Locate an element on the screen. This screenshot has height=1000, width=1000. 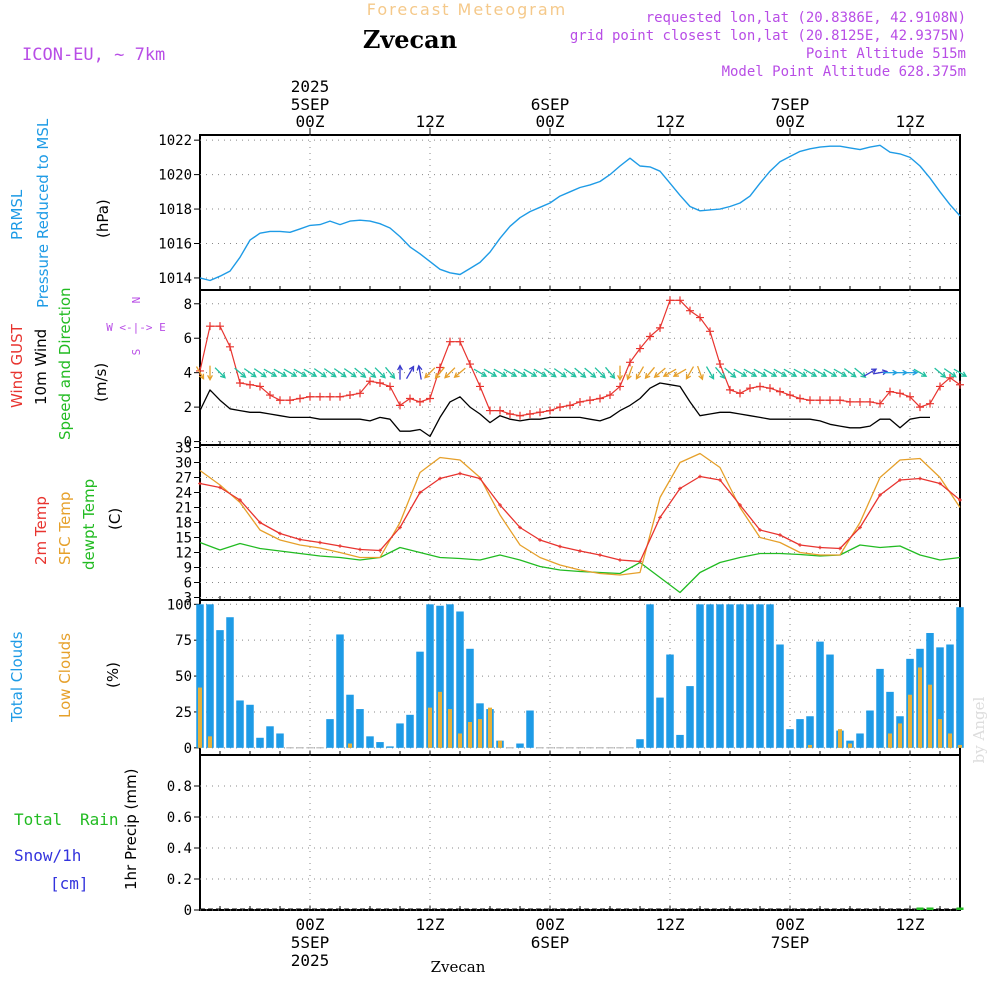
sfc-temp-line is located at coordinates (580, 514).